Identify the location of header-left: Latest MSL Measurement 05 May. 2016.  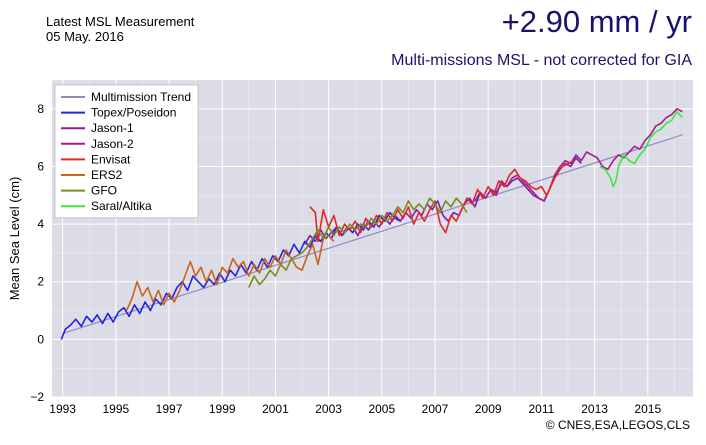
(120, 29).